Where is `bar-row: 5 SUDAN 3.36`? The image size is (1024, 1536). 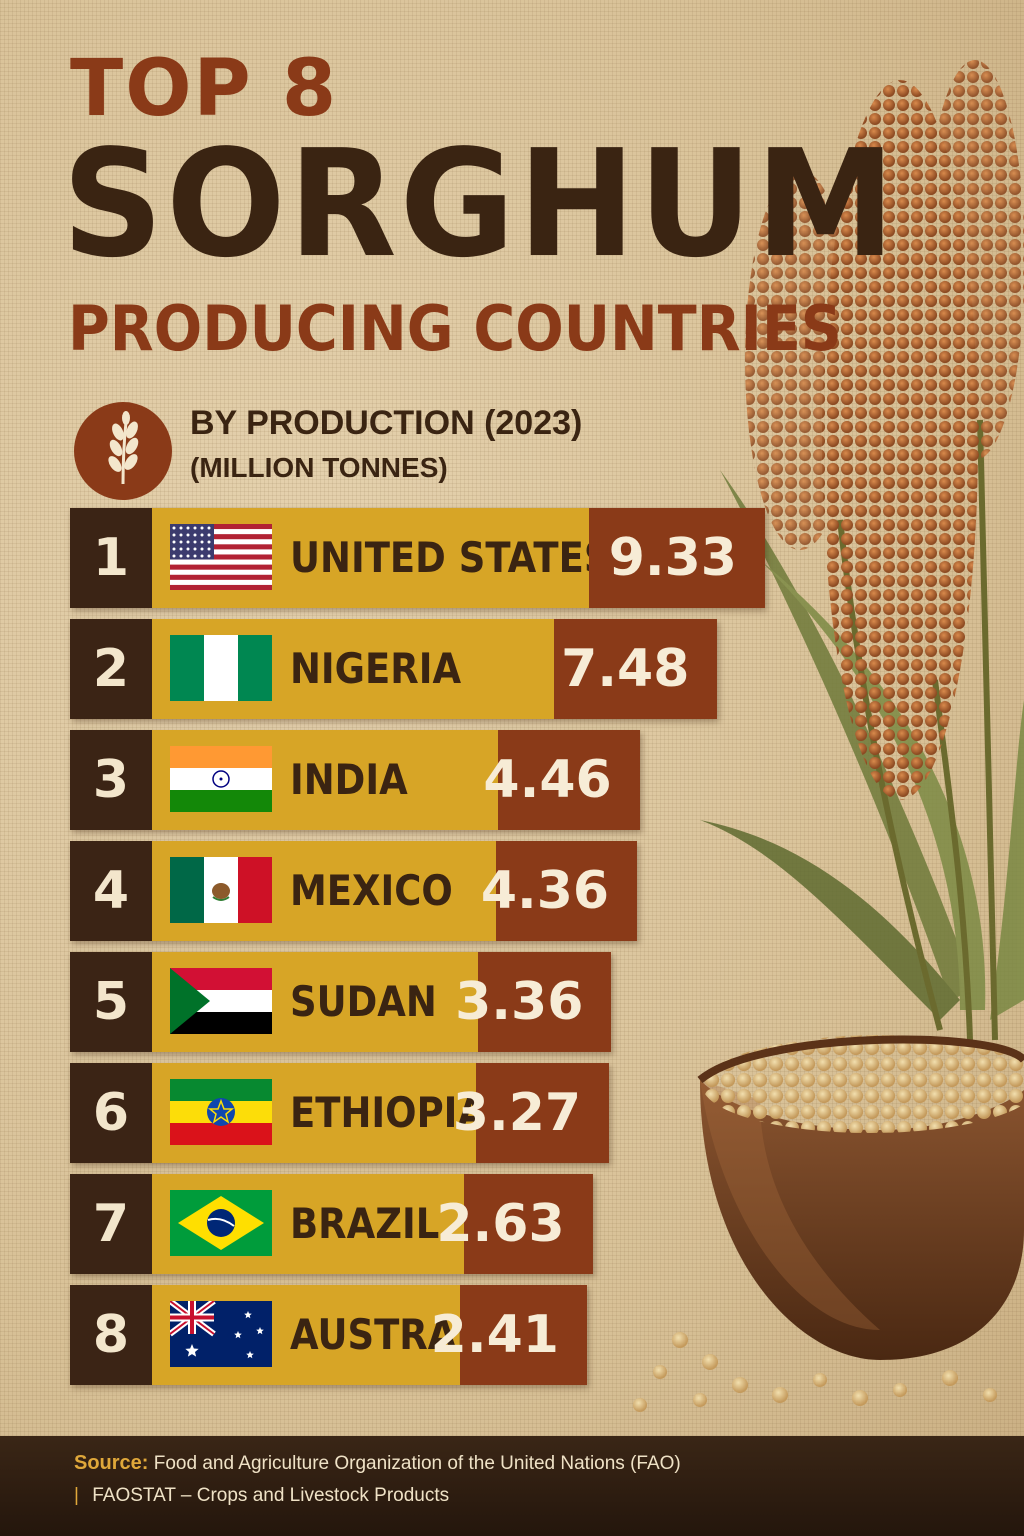
bar-row: 5 SUDAN 3.36 is located at coordinates (341, 1002).